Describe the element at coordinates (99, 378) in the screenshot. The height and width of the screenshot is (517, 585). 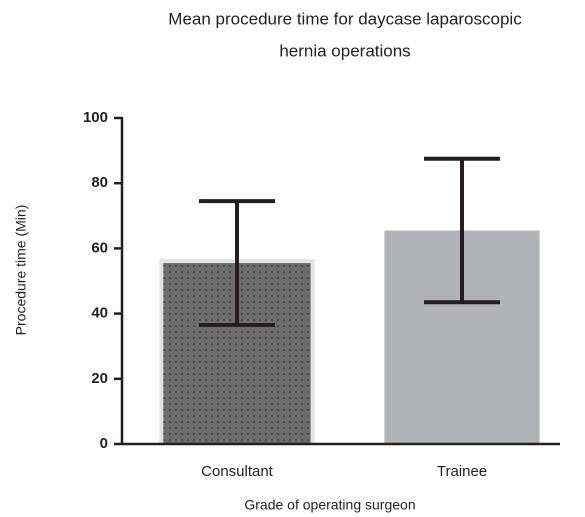
I see `y-tick-label: 20` at that location.